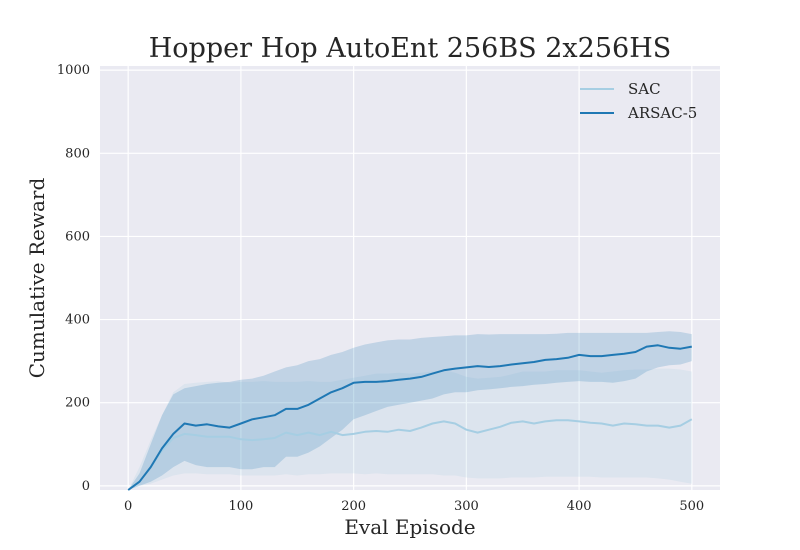 This screenshot has width=800, height=550. I want to click on x-tick-label: 0, so click(128, 506).